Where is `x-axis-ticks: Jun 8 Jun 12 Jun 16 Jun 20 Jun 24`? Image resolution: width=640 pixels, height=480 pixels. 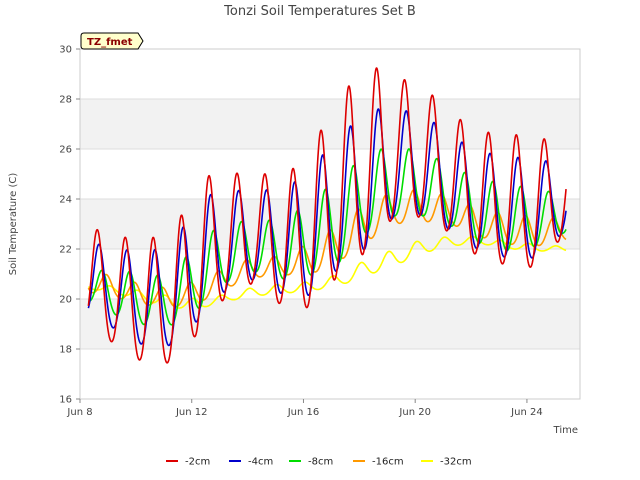
x-axis-ticks: Jun 8 Jun 12 Jun 16 Jun 20 Jun 24 is located at coordinates (304, 408).